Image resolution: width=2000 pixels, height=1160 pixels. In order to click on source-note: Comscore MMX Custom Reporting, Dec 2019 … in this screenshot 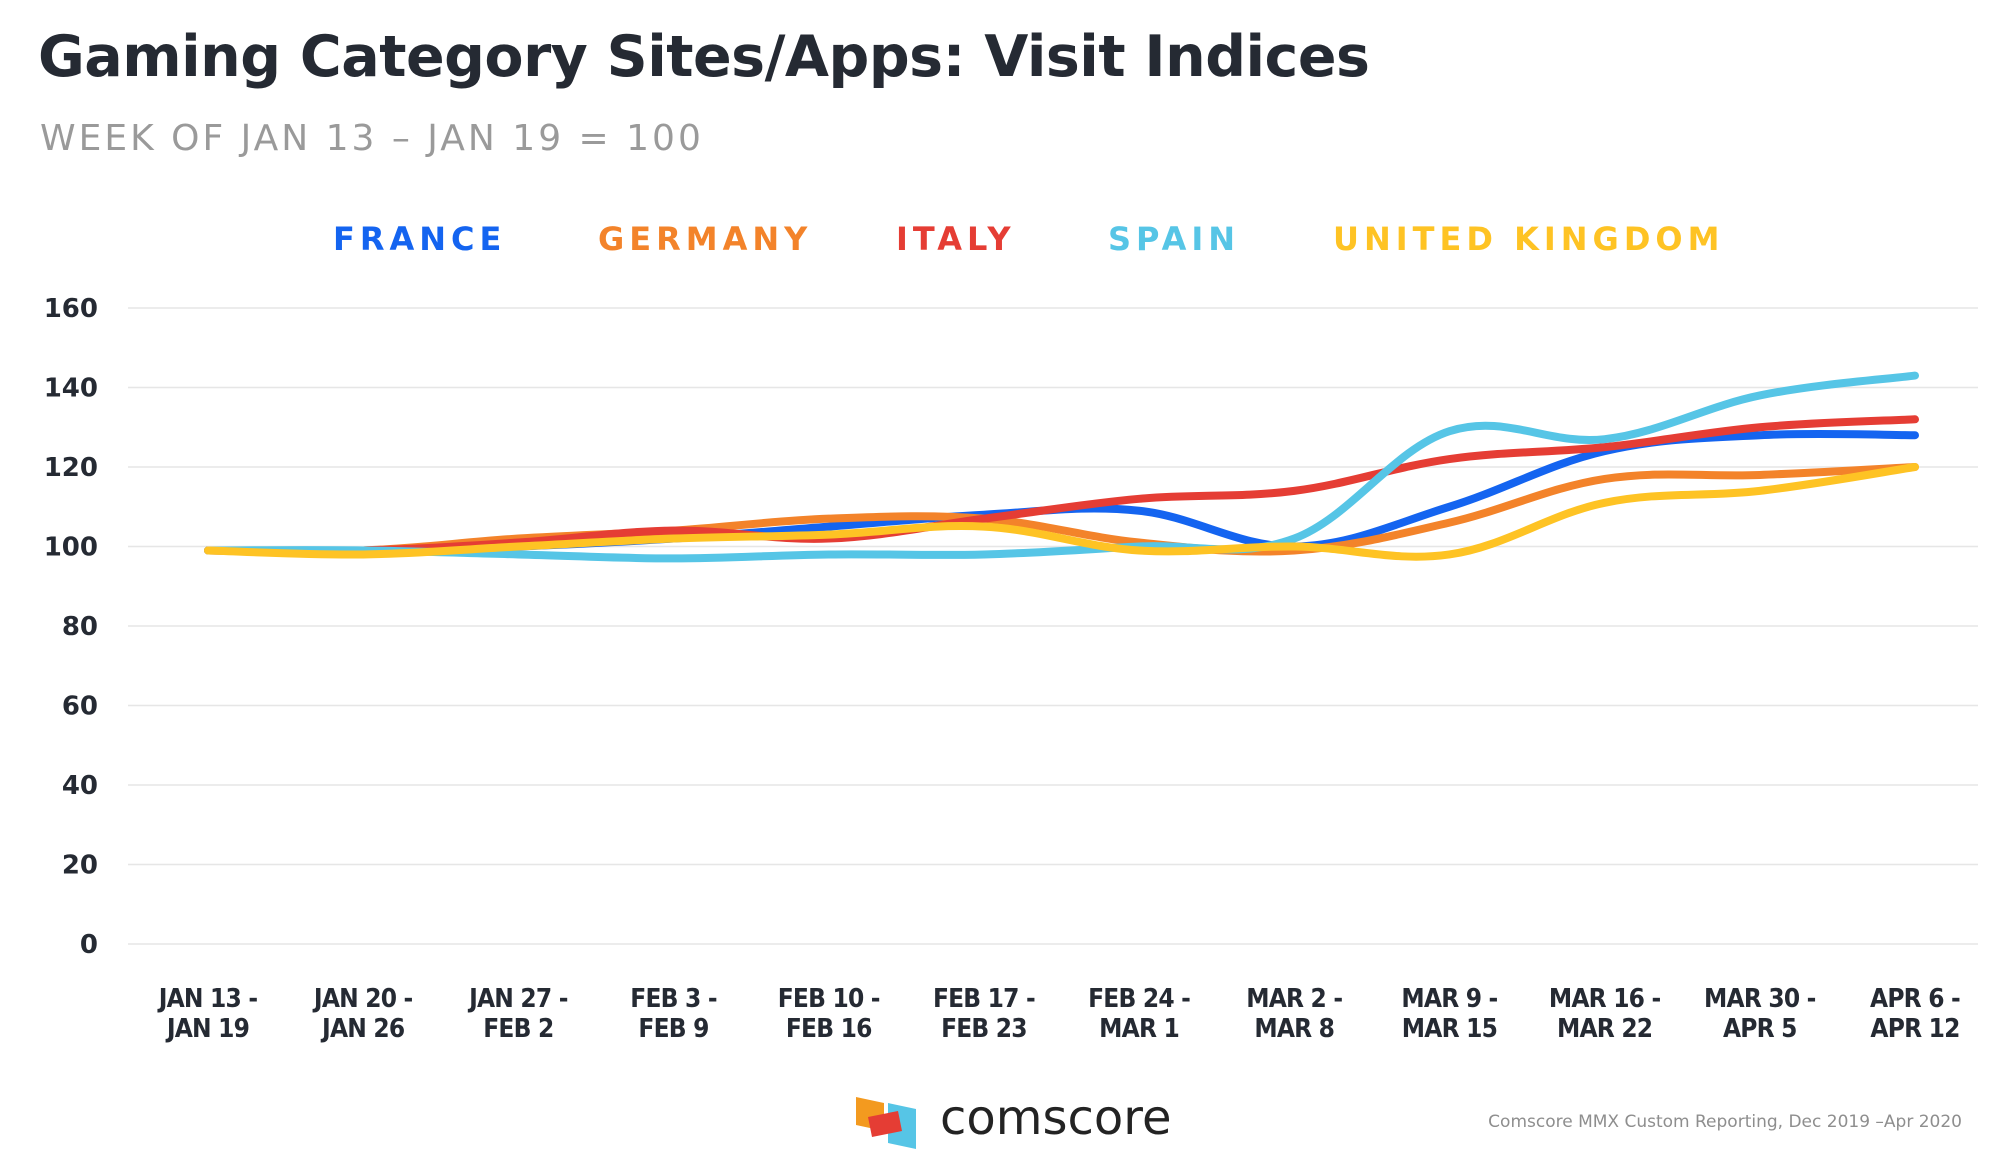, I will do `click(1725, 1122)`.